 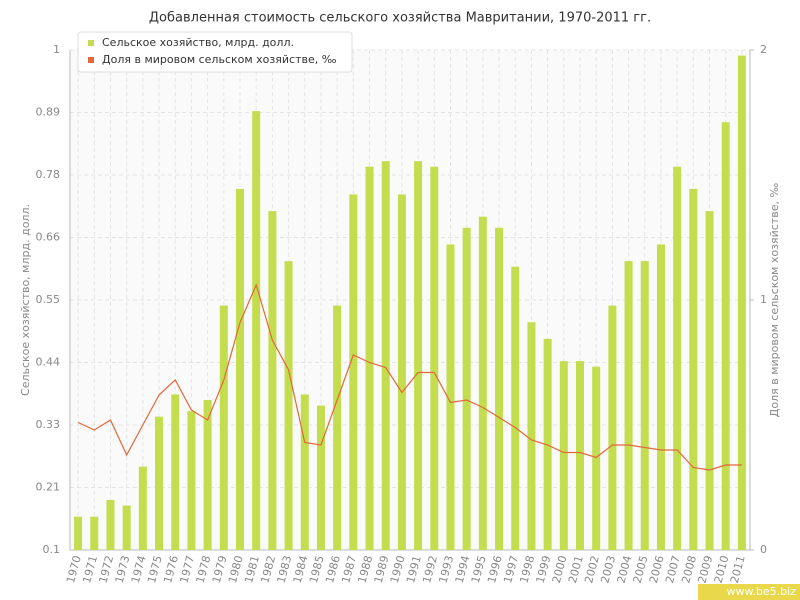 I want to click on y-tick-label: 0.78, so click(x=48, y=174).